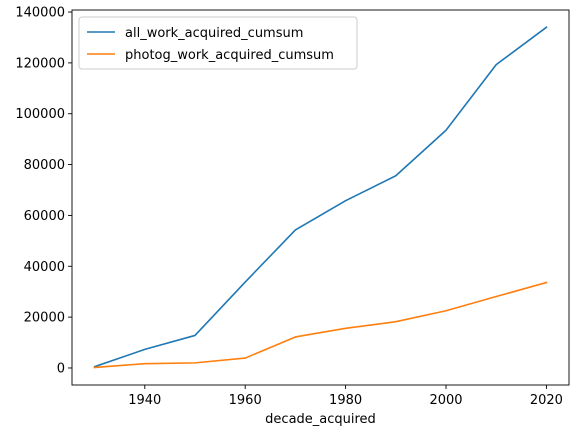  I want to click on y-tick-label: 60000, so click(44, 216).